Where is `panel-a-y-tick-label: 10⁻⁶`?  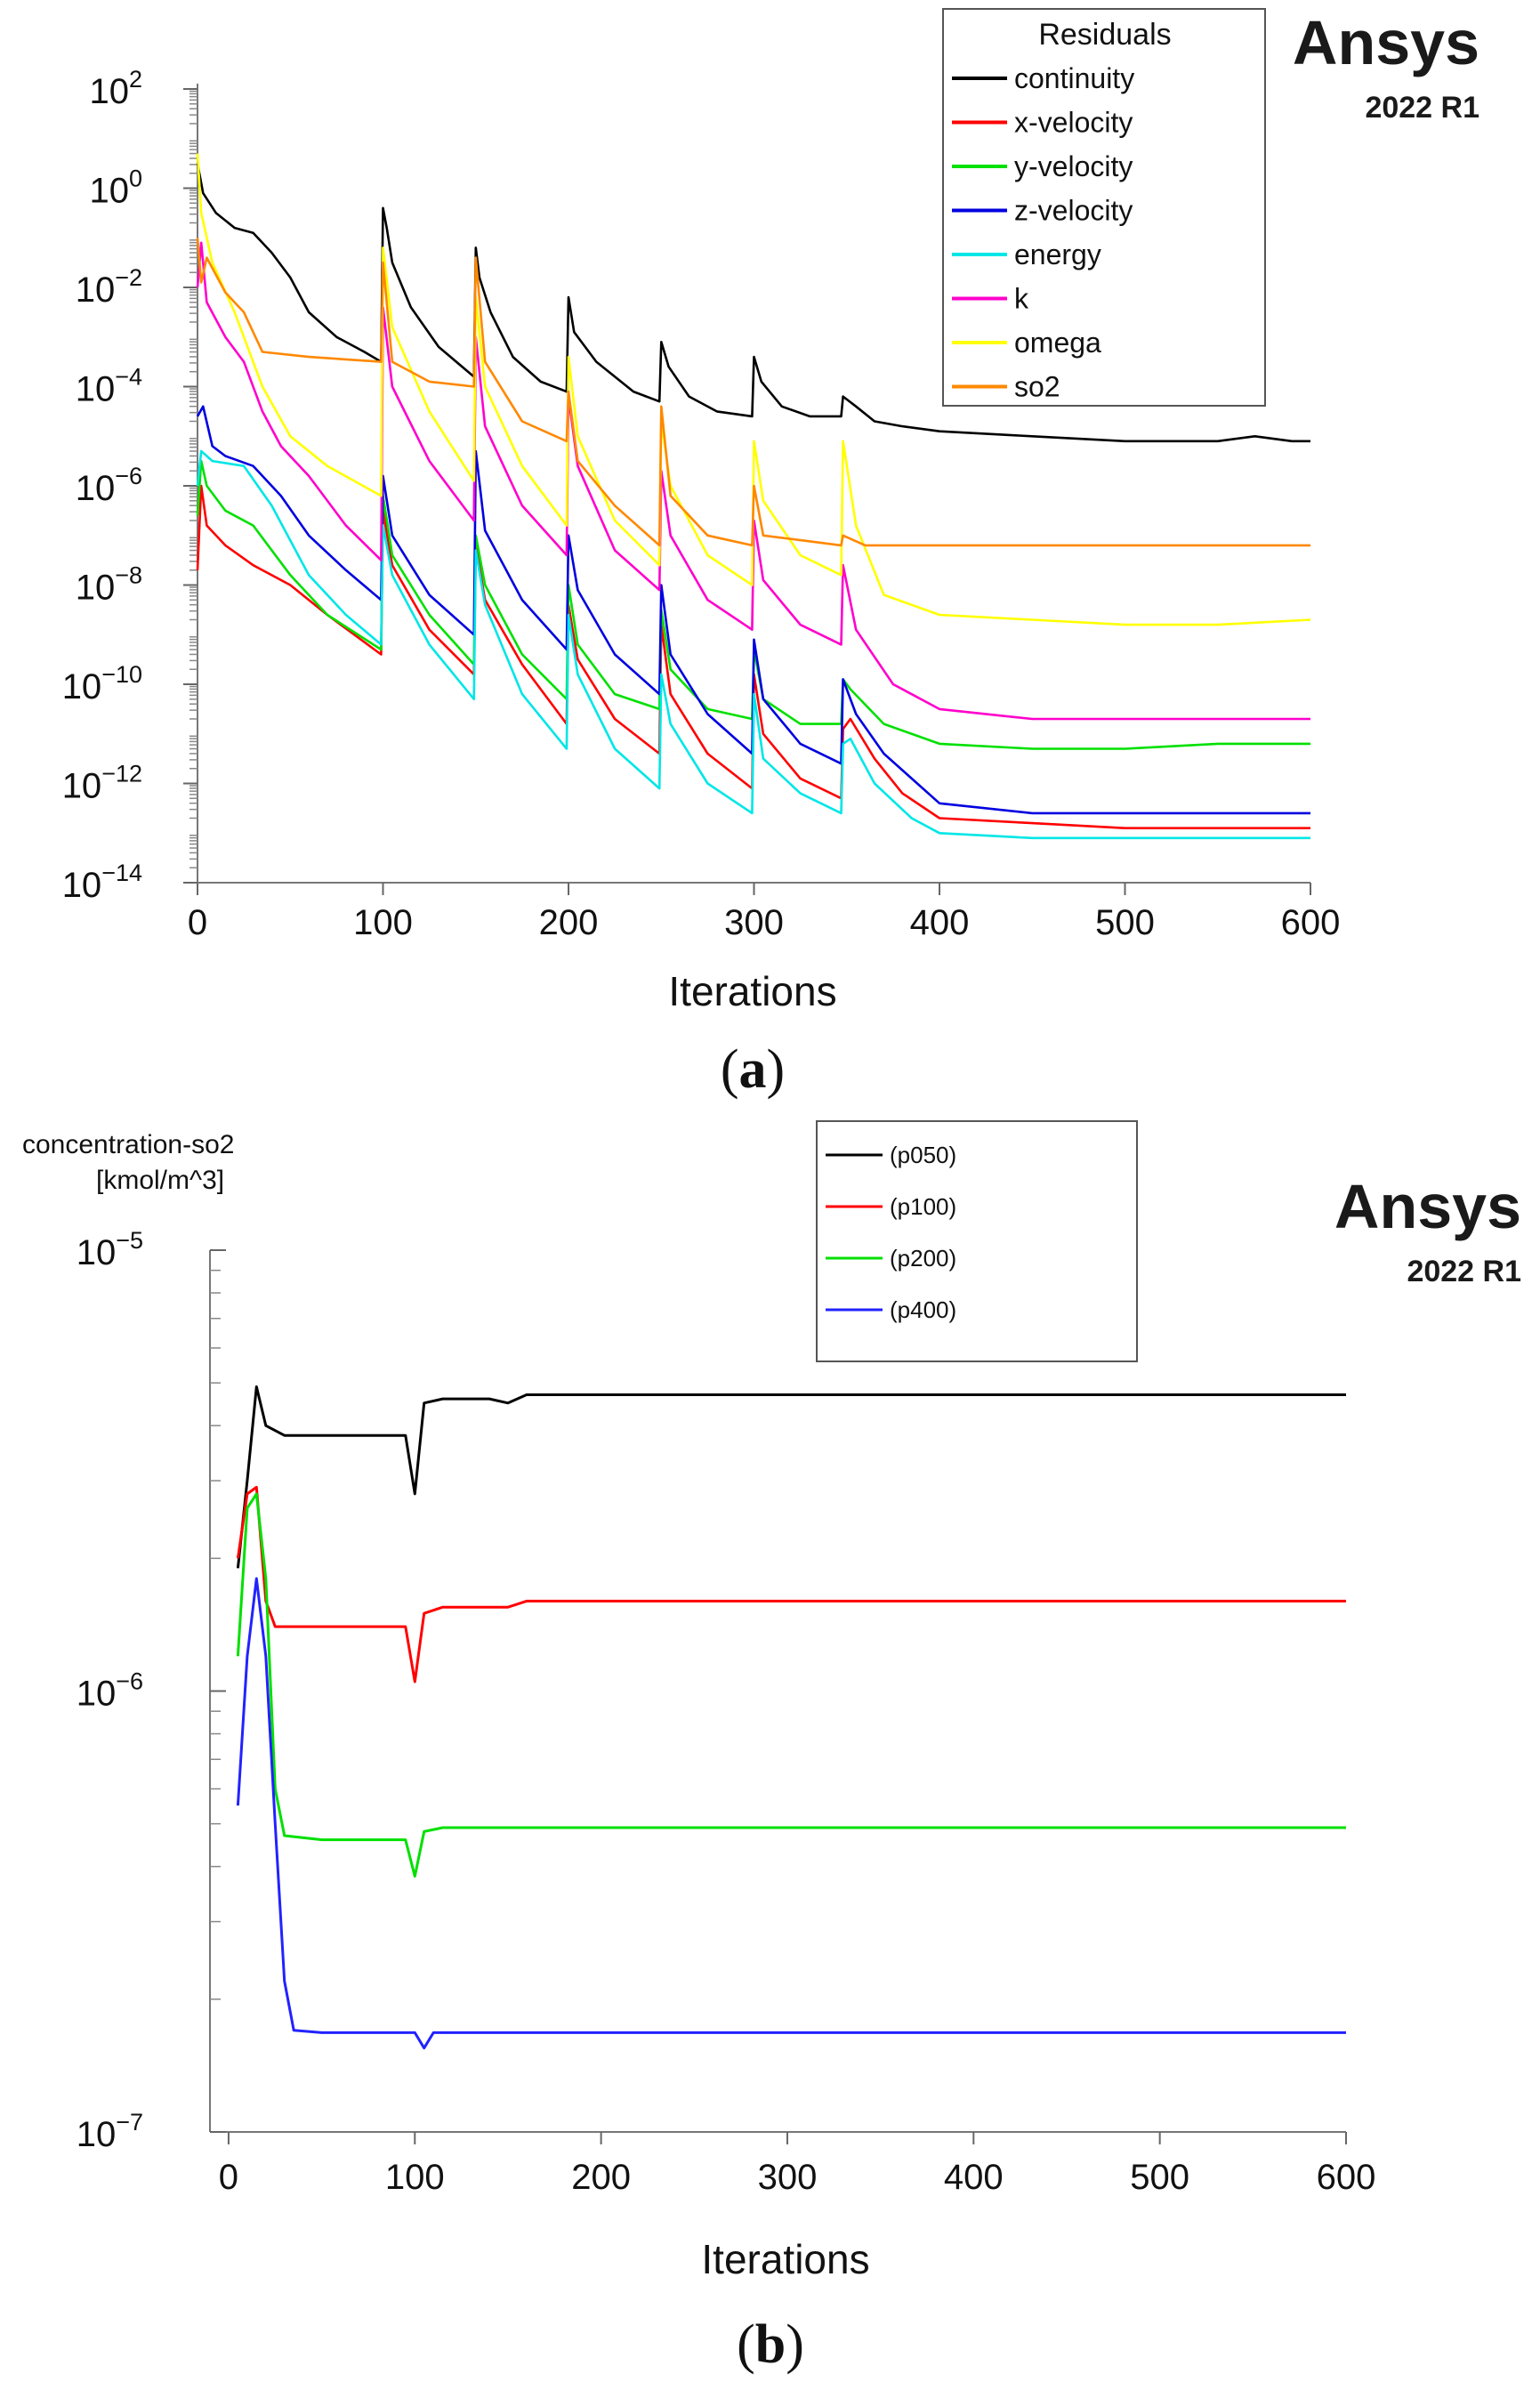
panel-a-y-tick-label: 10⁻⁶ is located at coordinates (109, 486).